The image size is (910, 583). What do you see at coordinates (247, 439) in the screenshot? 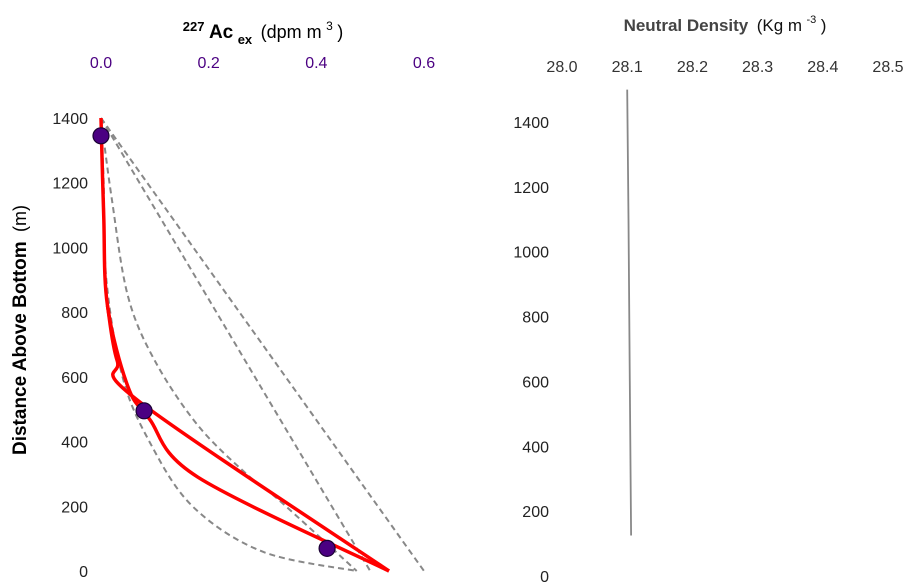
I see `model-fit-line` at bounding box center [247, 439].